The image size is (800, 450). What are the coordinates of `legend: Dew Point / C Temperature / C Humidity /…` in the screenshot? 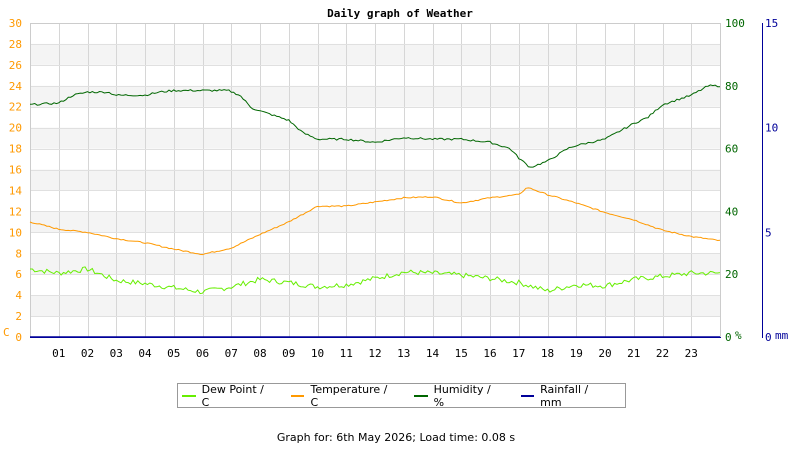 It's located at (401, 395).